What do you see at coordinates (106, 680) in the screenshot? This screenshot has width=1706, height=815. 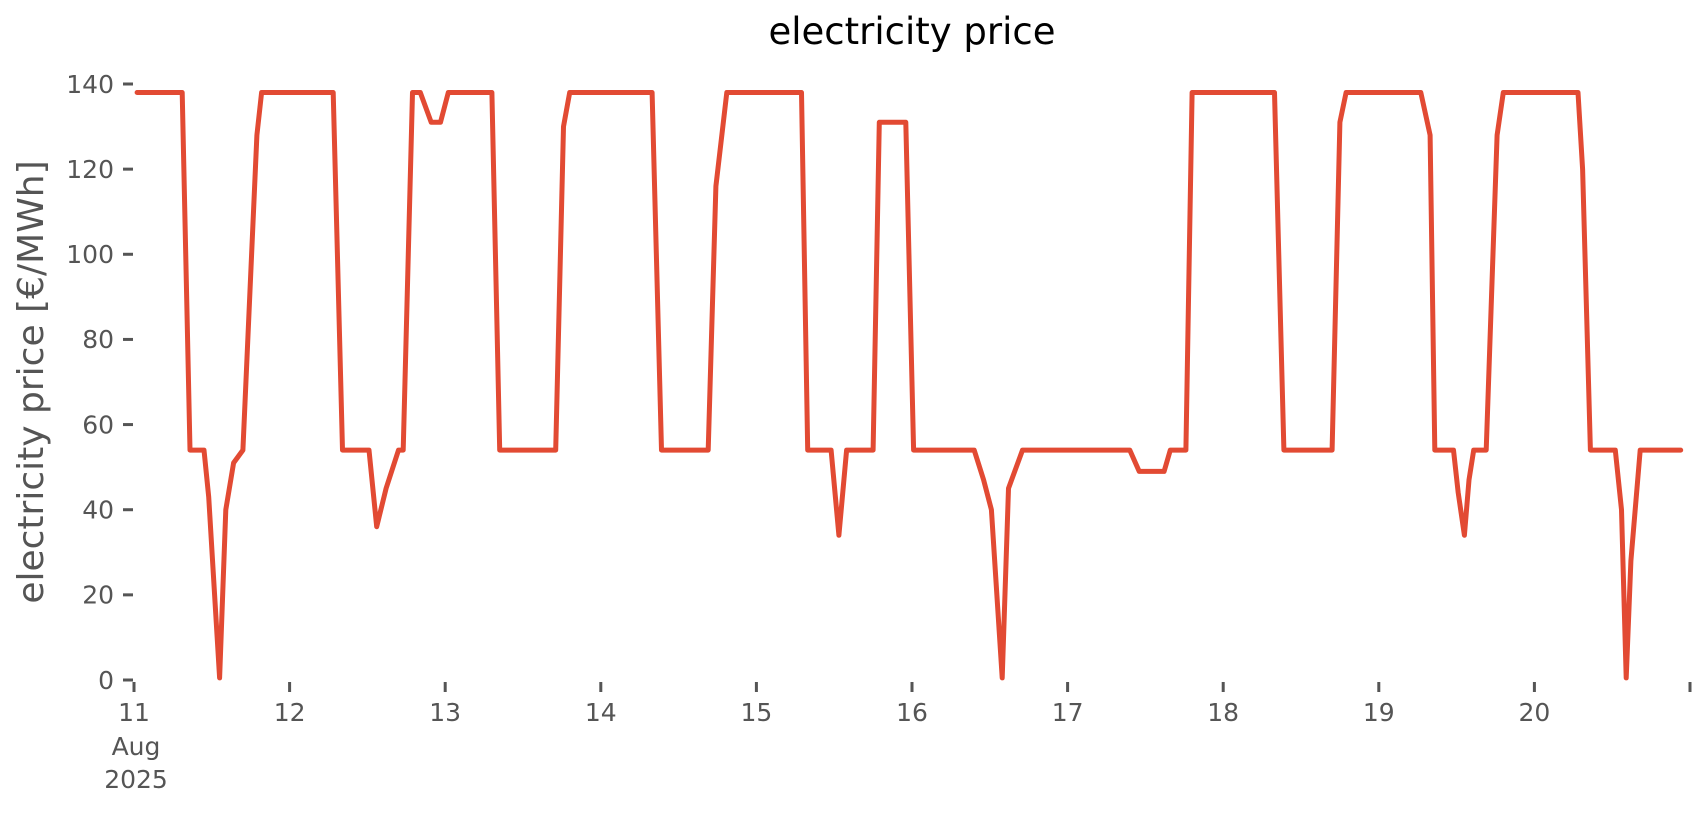 I see `y-tick-label: 0` at bounding box center [106, 680].